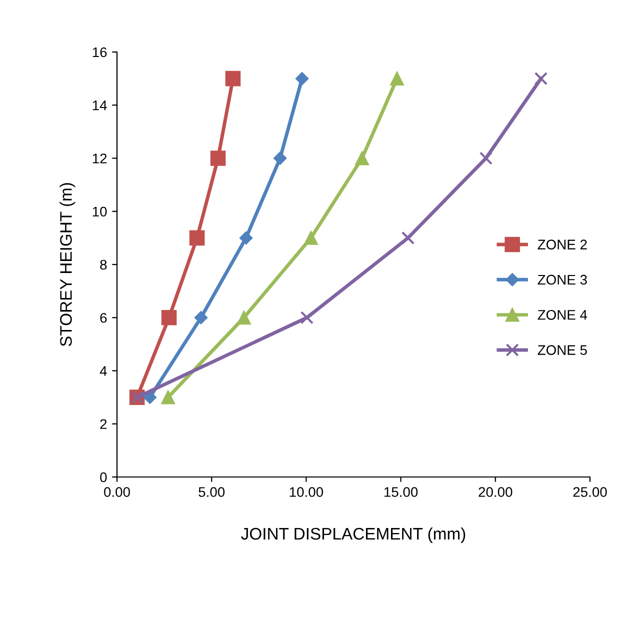 The image size is (629, 618). I want to click on legend-label: ZONE 2, so click(562, 245).